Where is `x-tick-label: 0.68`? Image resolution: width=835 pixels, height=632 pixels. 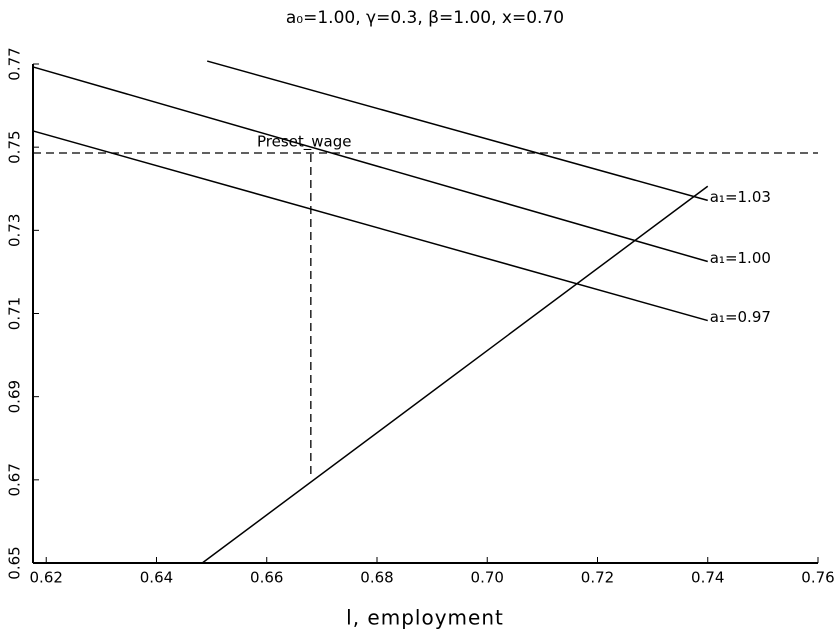 x-tick-label: 0.68 is located at coordinates (376, 578).